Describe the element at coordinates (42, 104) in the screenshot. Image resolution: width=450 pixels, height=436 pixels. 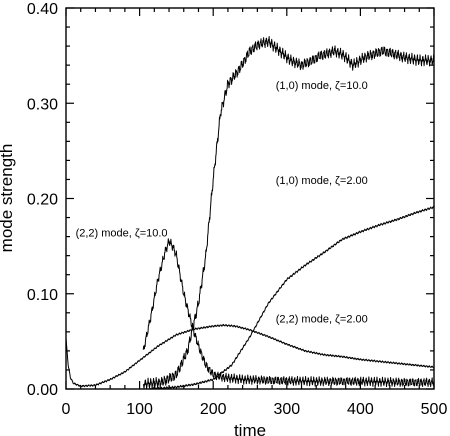
I see `y-tick-label: 0.30` at that location.